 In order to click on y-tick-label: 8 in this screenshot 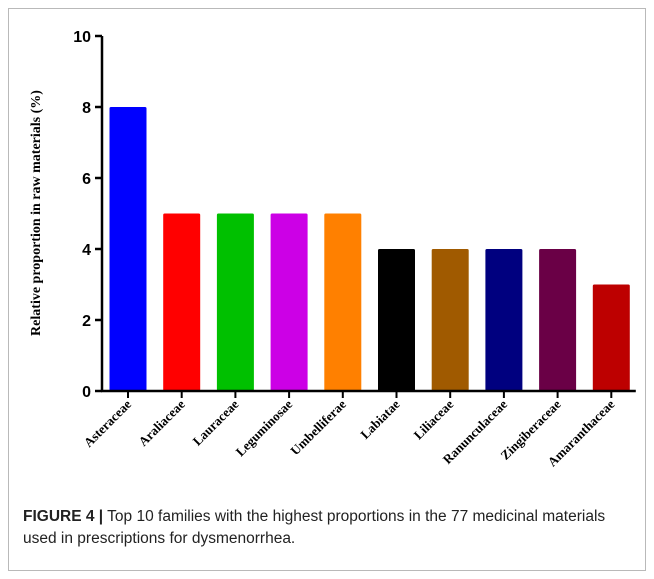, I will do `click(86, 108)`.